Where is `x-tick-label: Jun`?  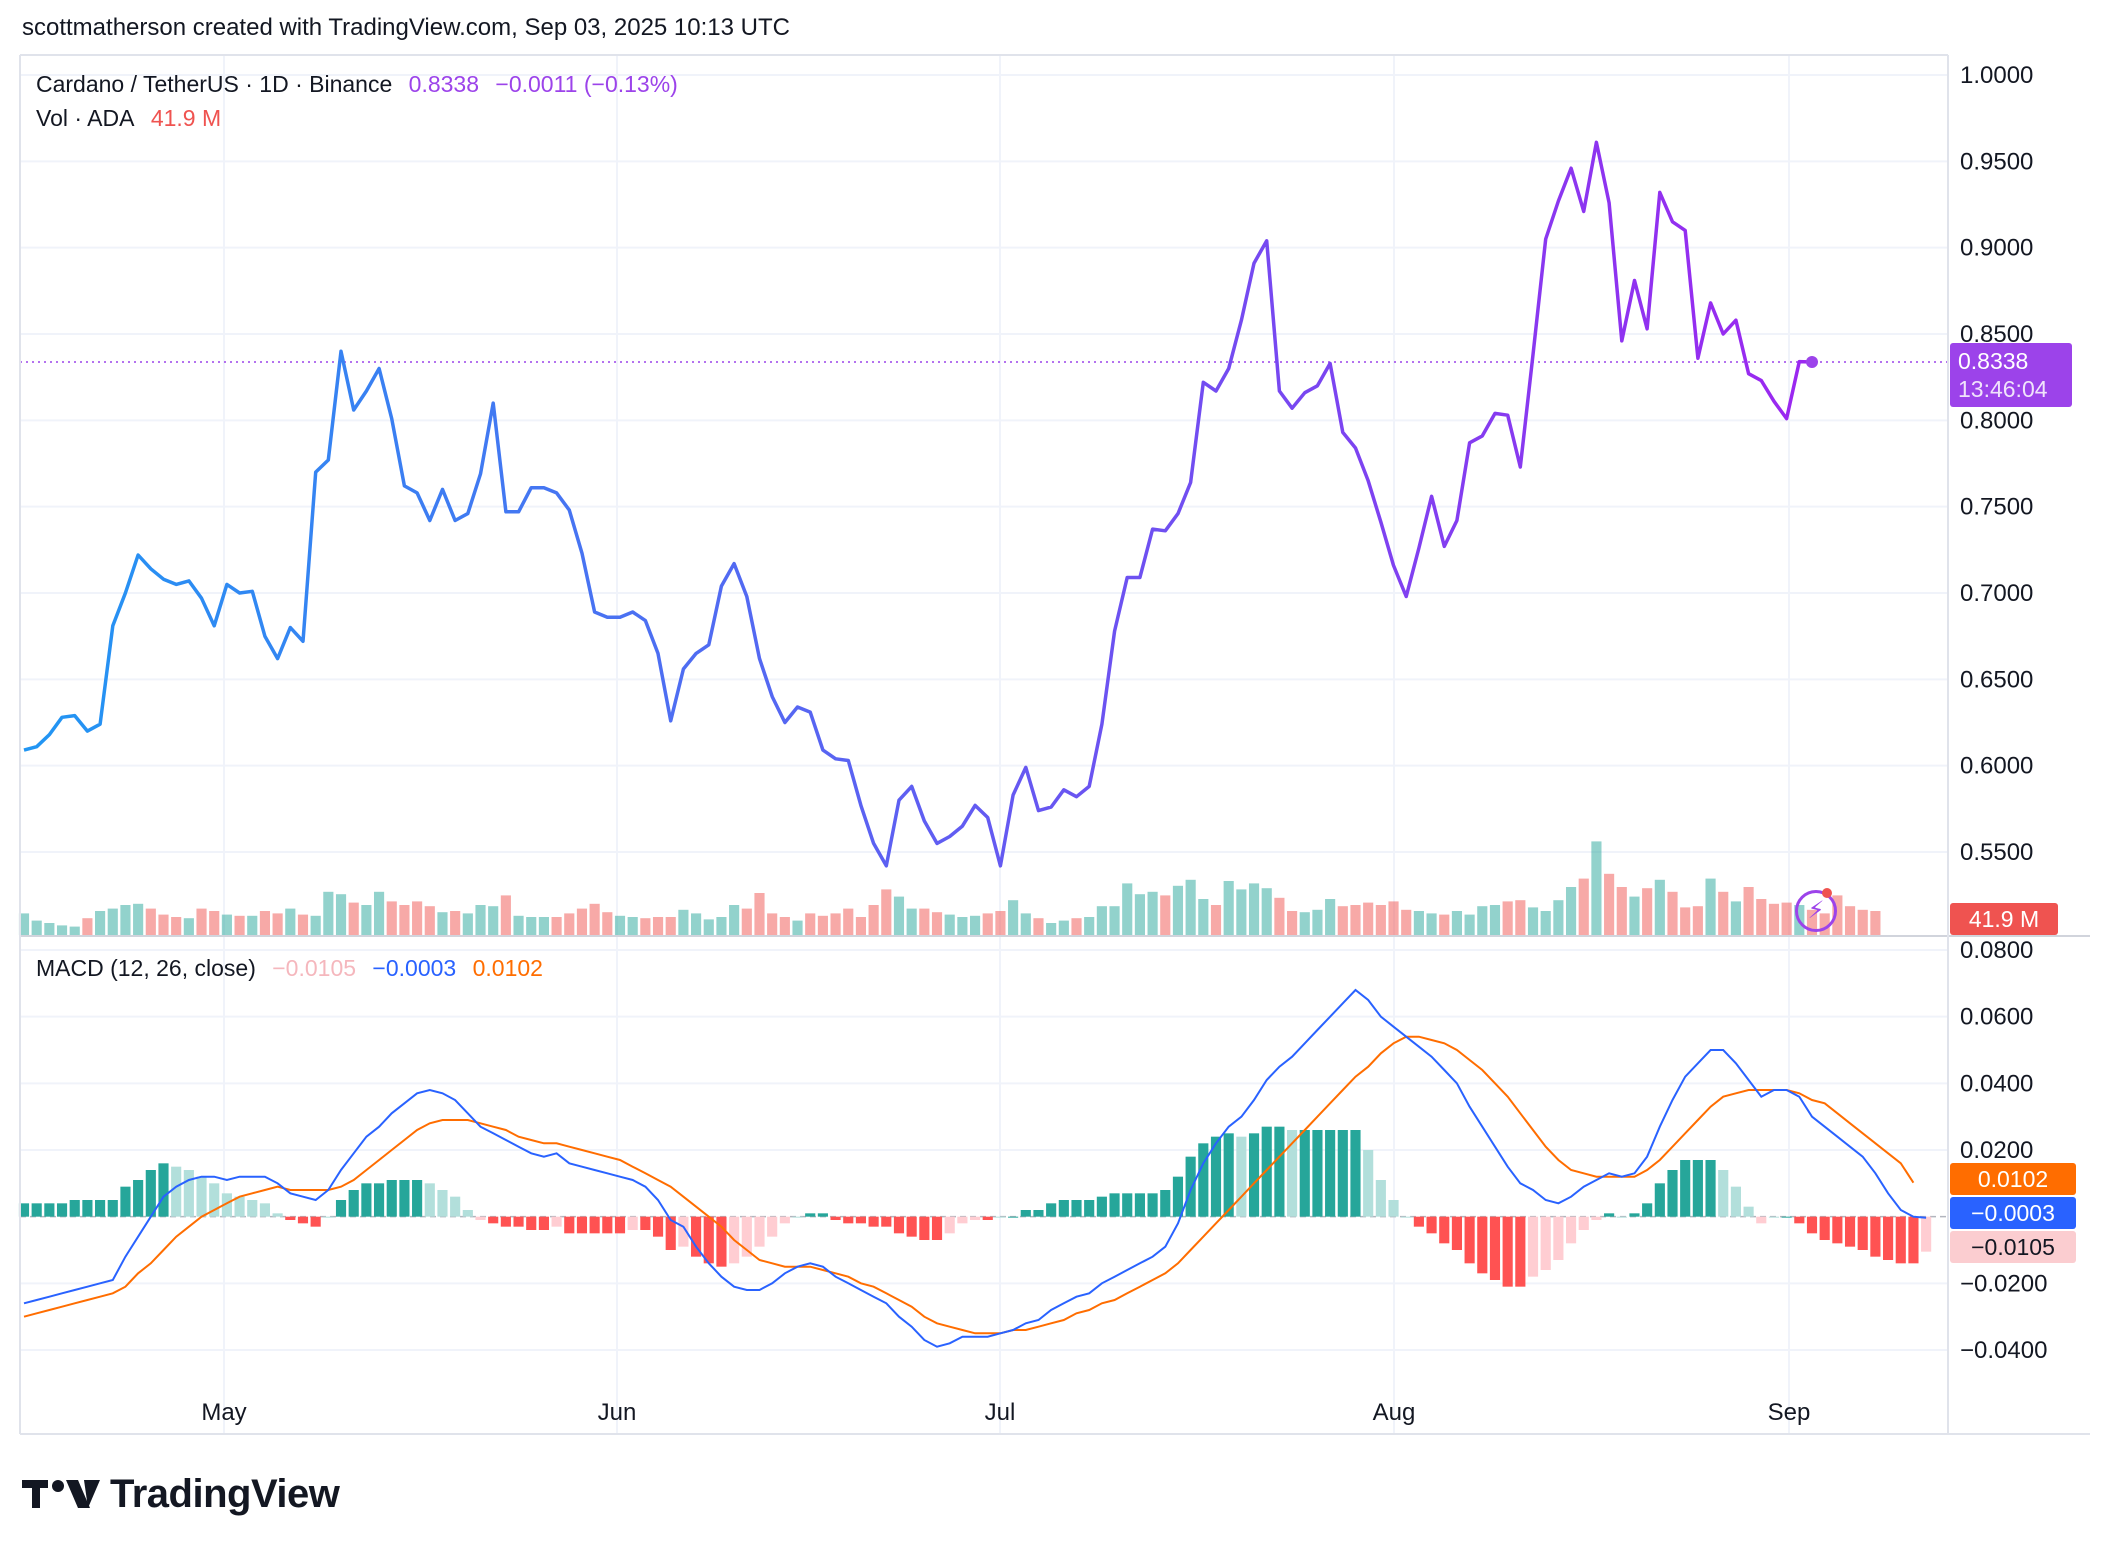 x-tick-label: Jun is located at coordinates (617, 1412).